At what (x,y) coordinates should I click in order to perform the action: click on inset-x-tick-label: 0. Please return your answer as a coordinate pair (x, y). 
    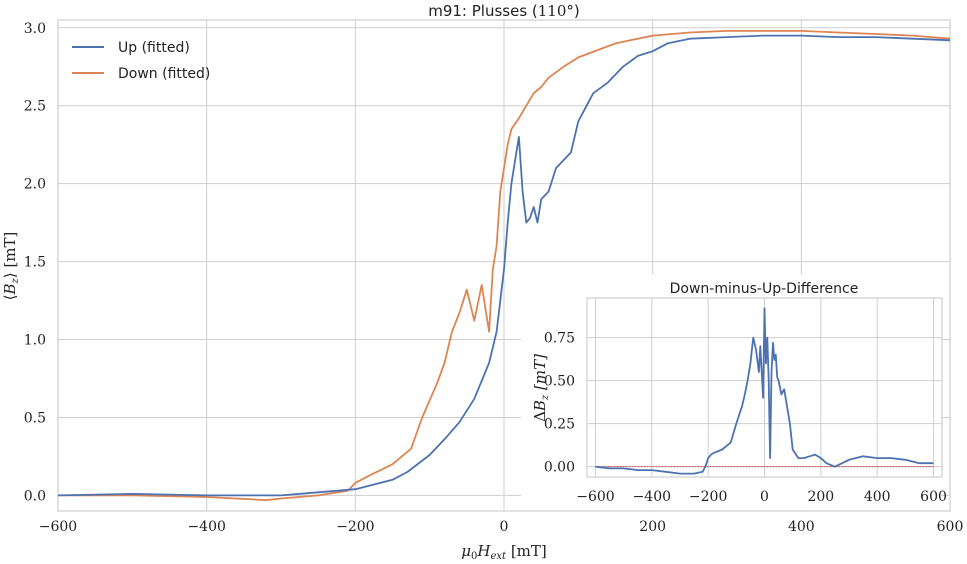
    Looking at the image, I should click on (764, 497).